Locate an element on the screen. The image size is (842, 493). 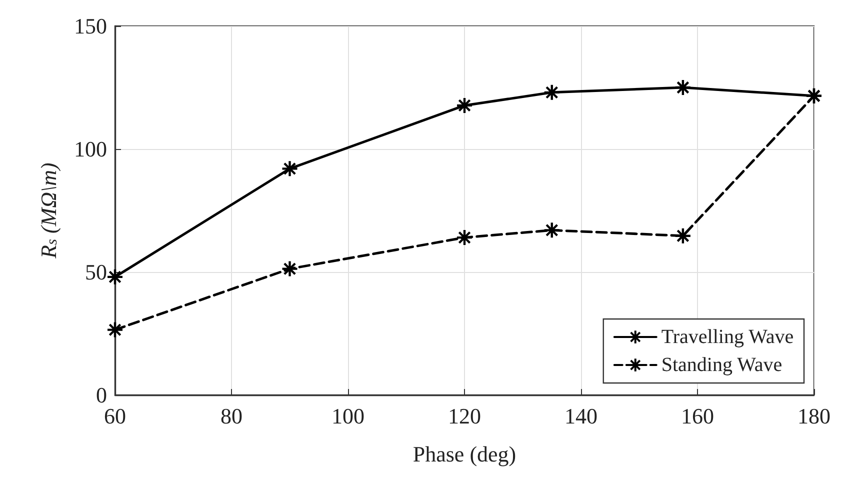
x-tick-label: 100 is located at coordinates (348, 416).